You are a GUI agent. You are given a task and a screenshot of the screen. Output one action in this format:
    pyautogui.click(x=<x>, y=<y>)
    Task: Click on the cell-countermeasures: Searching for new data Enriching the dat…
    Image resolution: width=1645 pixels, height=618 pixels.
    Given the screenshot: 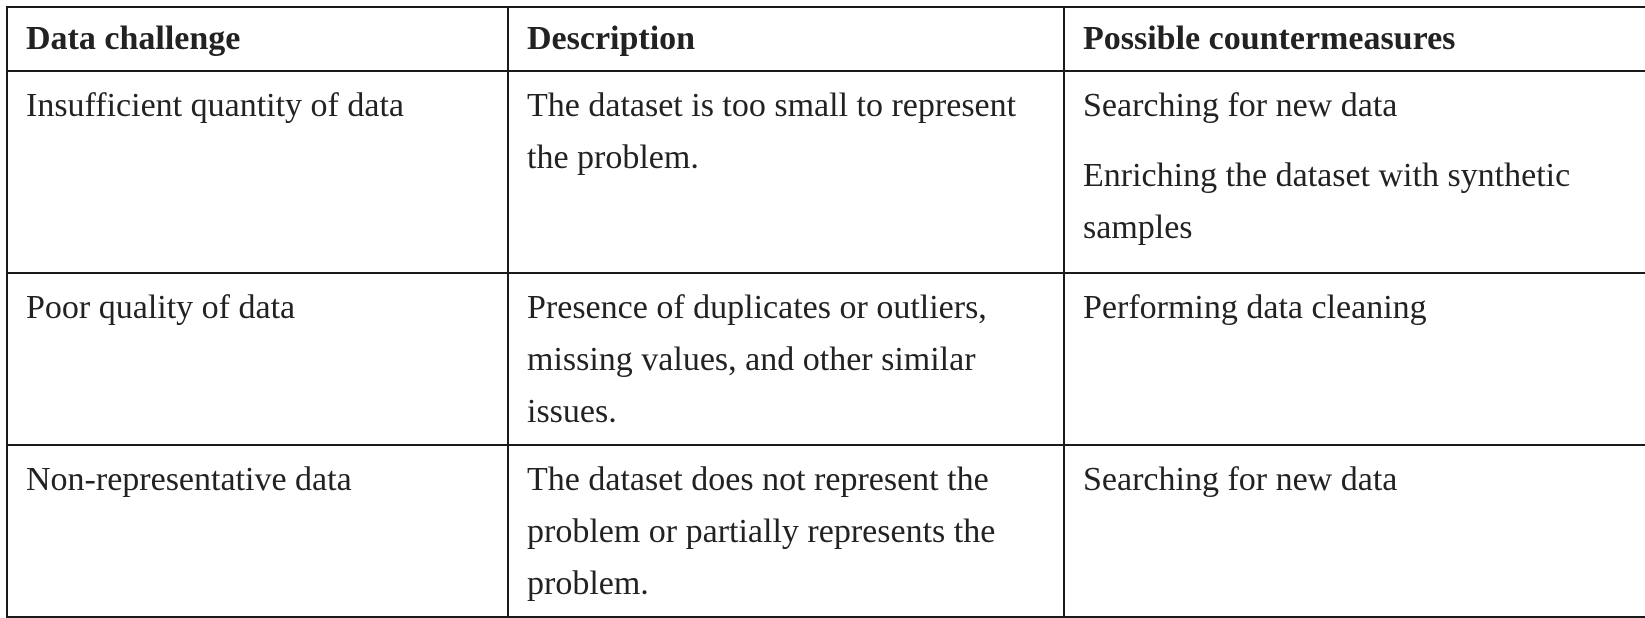 What is the action you would take?
    pyautogui.click(x=1354, y=172)
    